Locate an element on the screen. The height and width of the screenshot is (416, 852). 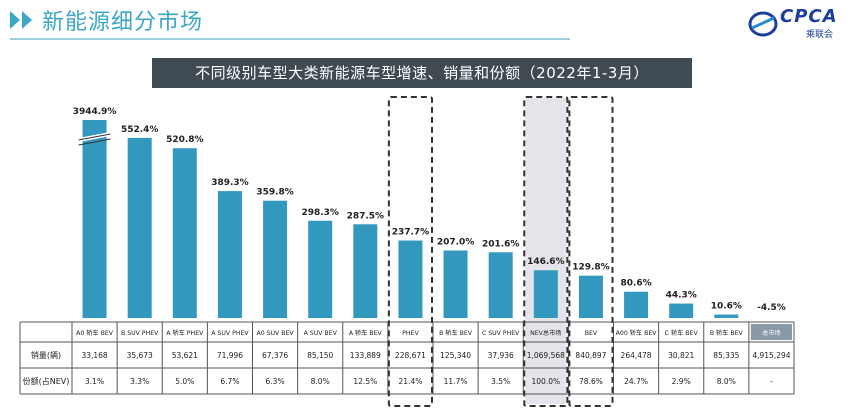
table-share-cell: 6.3% is located at coordinates (275, 381).